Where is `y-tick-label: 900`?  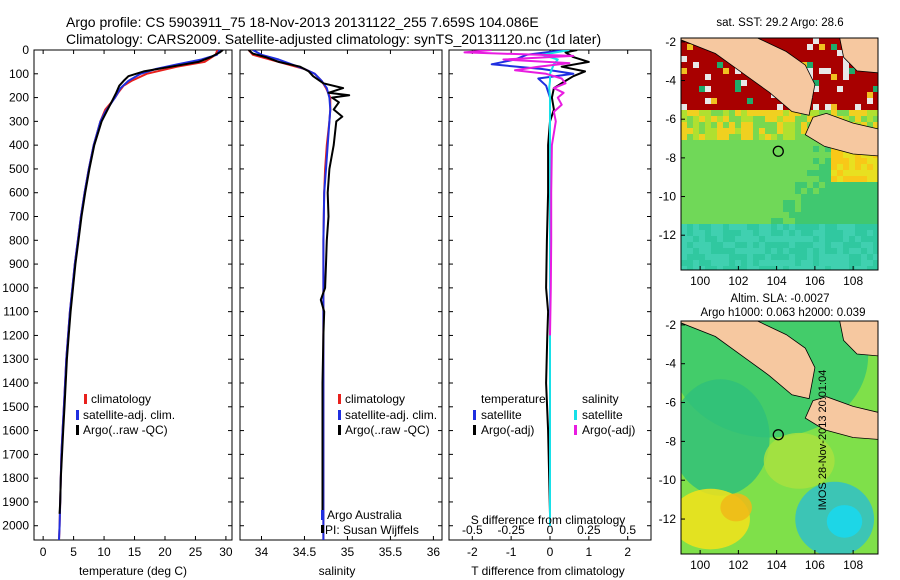 y-tick-label: 900 is located at coordinates (19, 264).